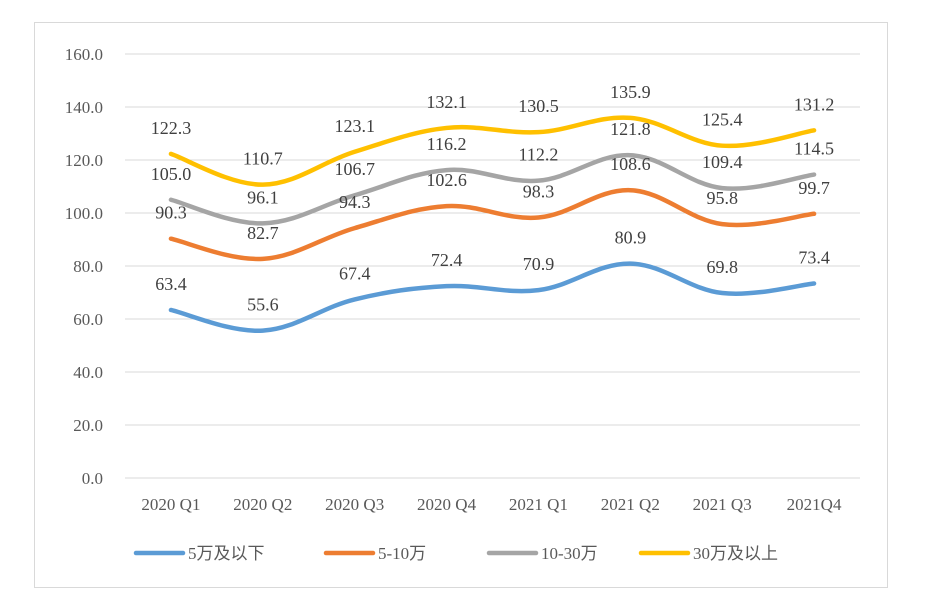 The width and height of the screenshot is (925, 615). Describe the element at coordinates (538, 106) in the screenshot. I see `data-label: 130.5` at that location.